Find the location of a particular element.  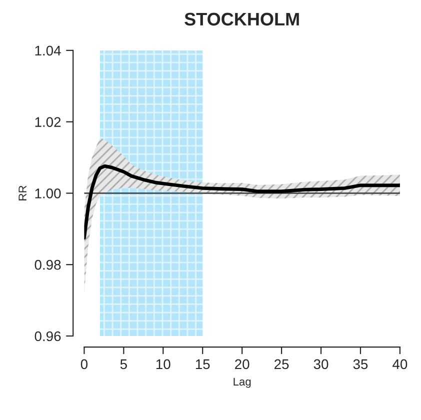

y-tick-label: 1.00 is located at coordinates (48, 193).